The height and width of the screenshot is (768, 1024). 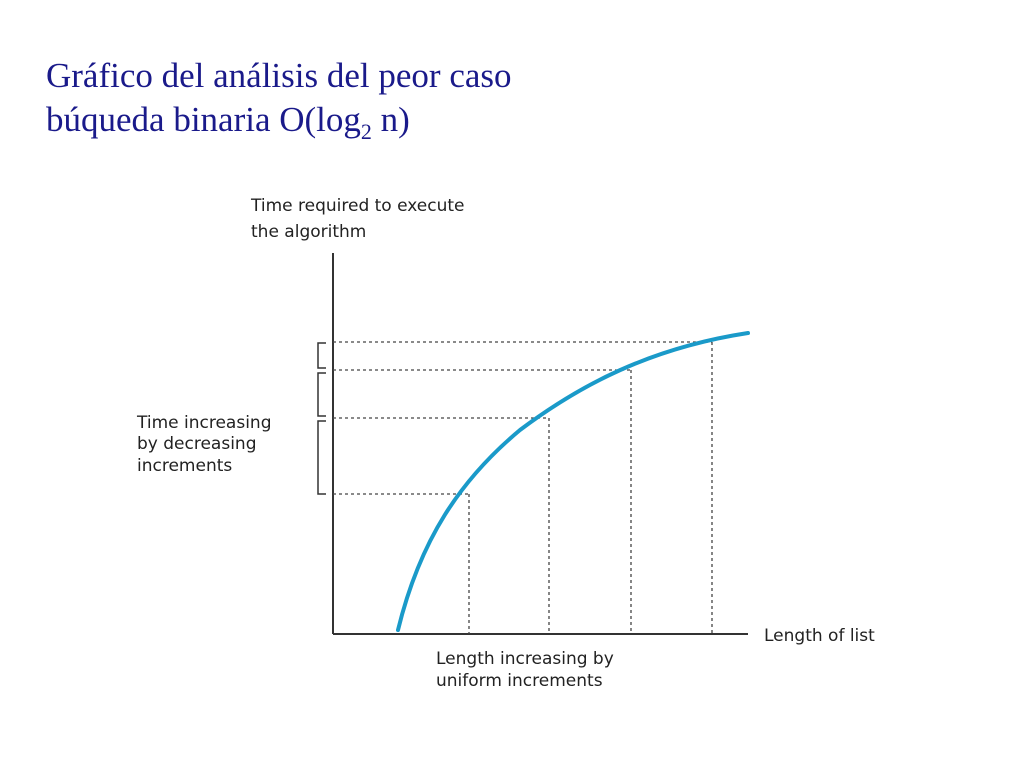 What do you see at coordinates (360, 219) in the screenshot?
I see `y-axis-label: Time required to execute the algorithm` at bounding box center [360, 219].